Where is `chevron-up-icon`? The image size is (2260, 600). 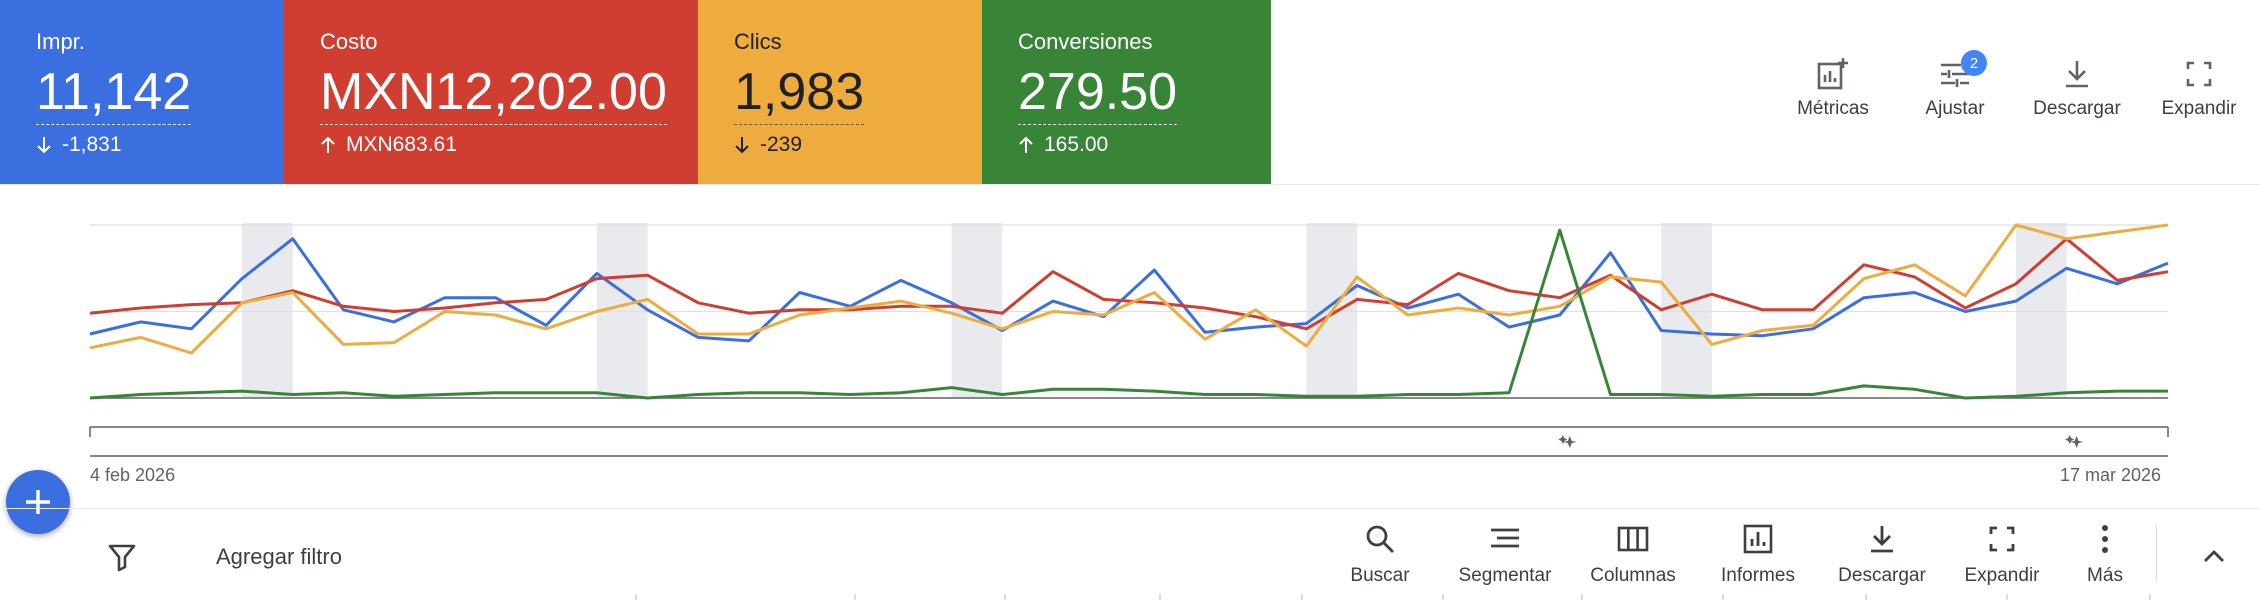
chevron-up-icon is located at coordinates (2214, 556).